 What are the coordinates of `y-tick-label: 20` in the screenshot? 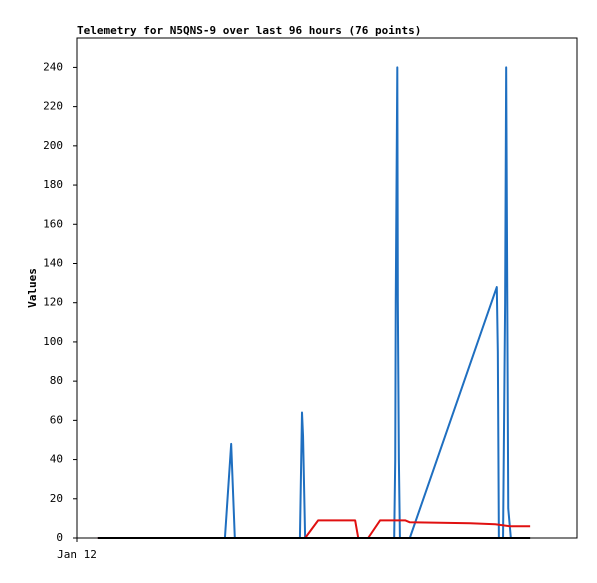 It's located at (56, 498).